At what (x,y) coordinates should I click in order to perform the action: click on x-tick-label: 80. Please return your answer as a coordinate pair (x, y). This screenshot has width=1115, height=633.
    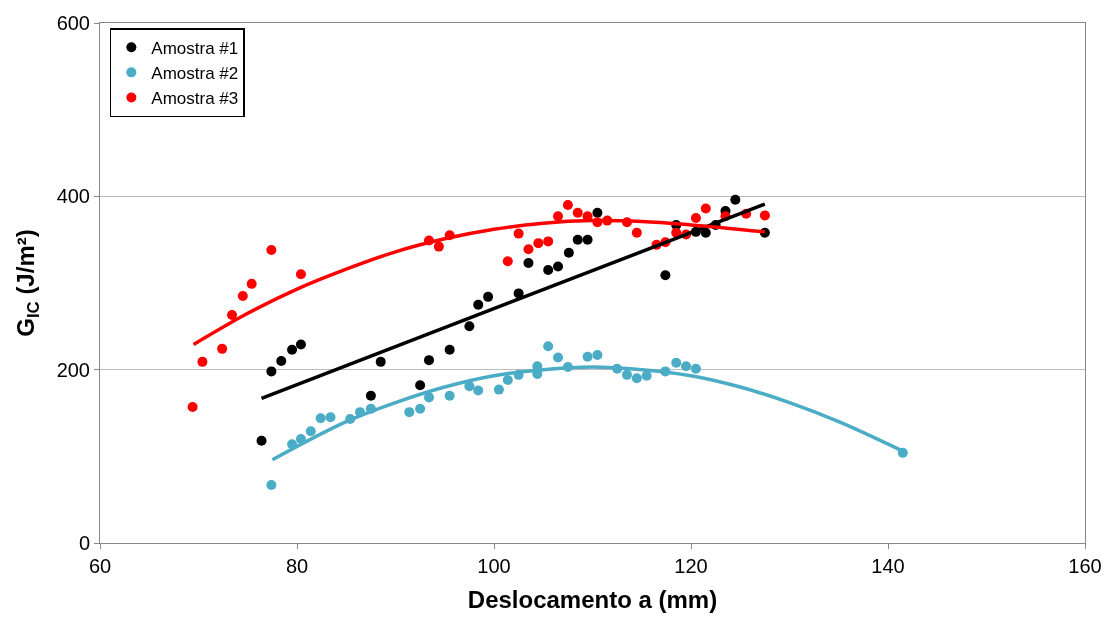
    Looking at the image, I should click on (297, 566).